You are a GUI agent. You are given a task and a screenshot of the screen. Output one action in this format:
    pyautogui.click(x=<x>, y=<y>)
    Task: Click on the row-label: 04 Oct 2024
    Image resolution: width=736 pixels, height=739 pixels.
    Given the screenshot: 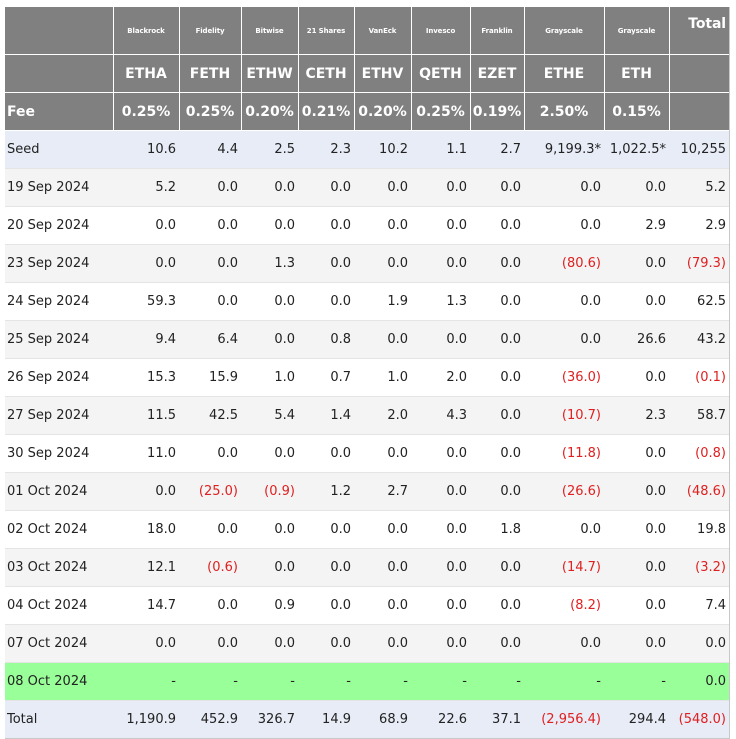 What is the action you would take?
    pyautogui.click(x=59, y=605)
    